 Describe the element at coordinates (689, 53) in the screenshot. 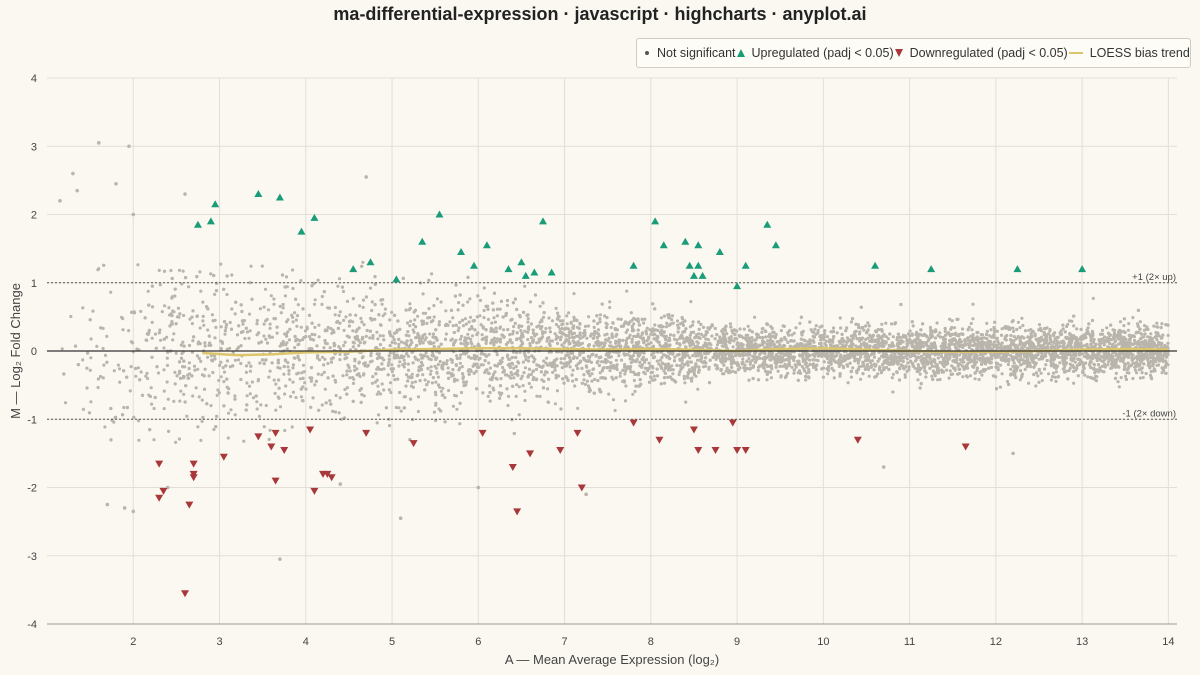

I see `legend-item-not-significant: Not significant` at that location.